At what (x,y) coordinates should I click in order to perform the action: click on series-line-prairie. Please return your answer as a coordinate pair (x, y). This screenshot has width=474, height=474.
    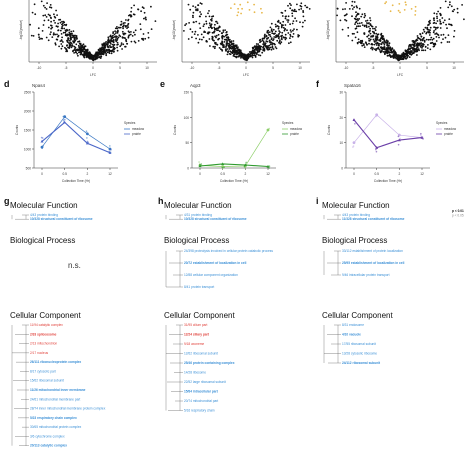
    Looking at the image, I should click on (234, 165).